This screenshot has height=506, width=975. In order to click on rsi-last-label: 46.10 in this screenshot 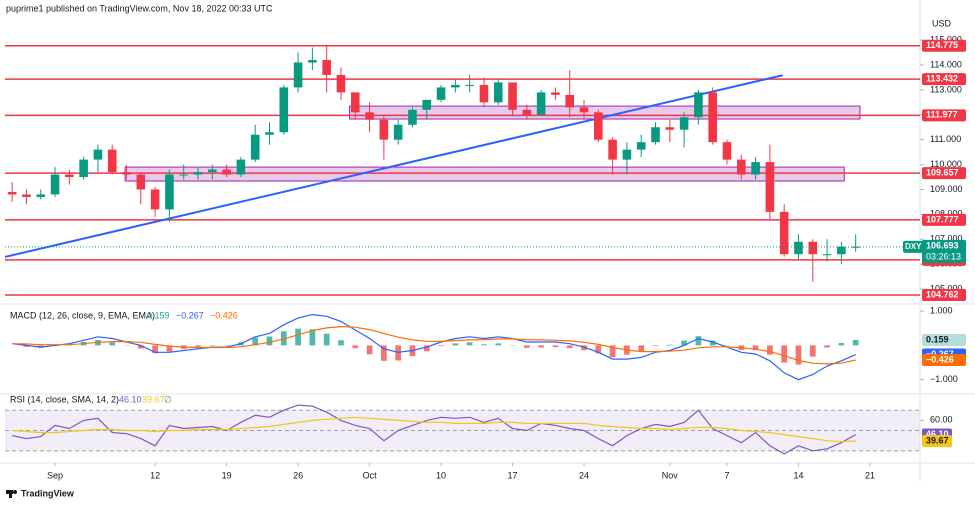, I will do `click(937, 434)`.